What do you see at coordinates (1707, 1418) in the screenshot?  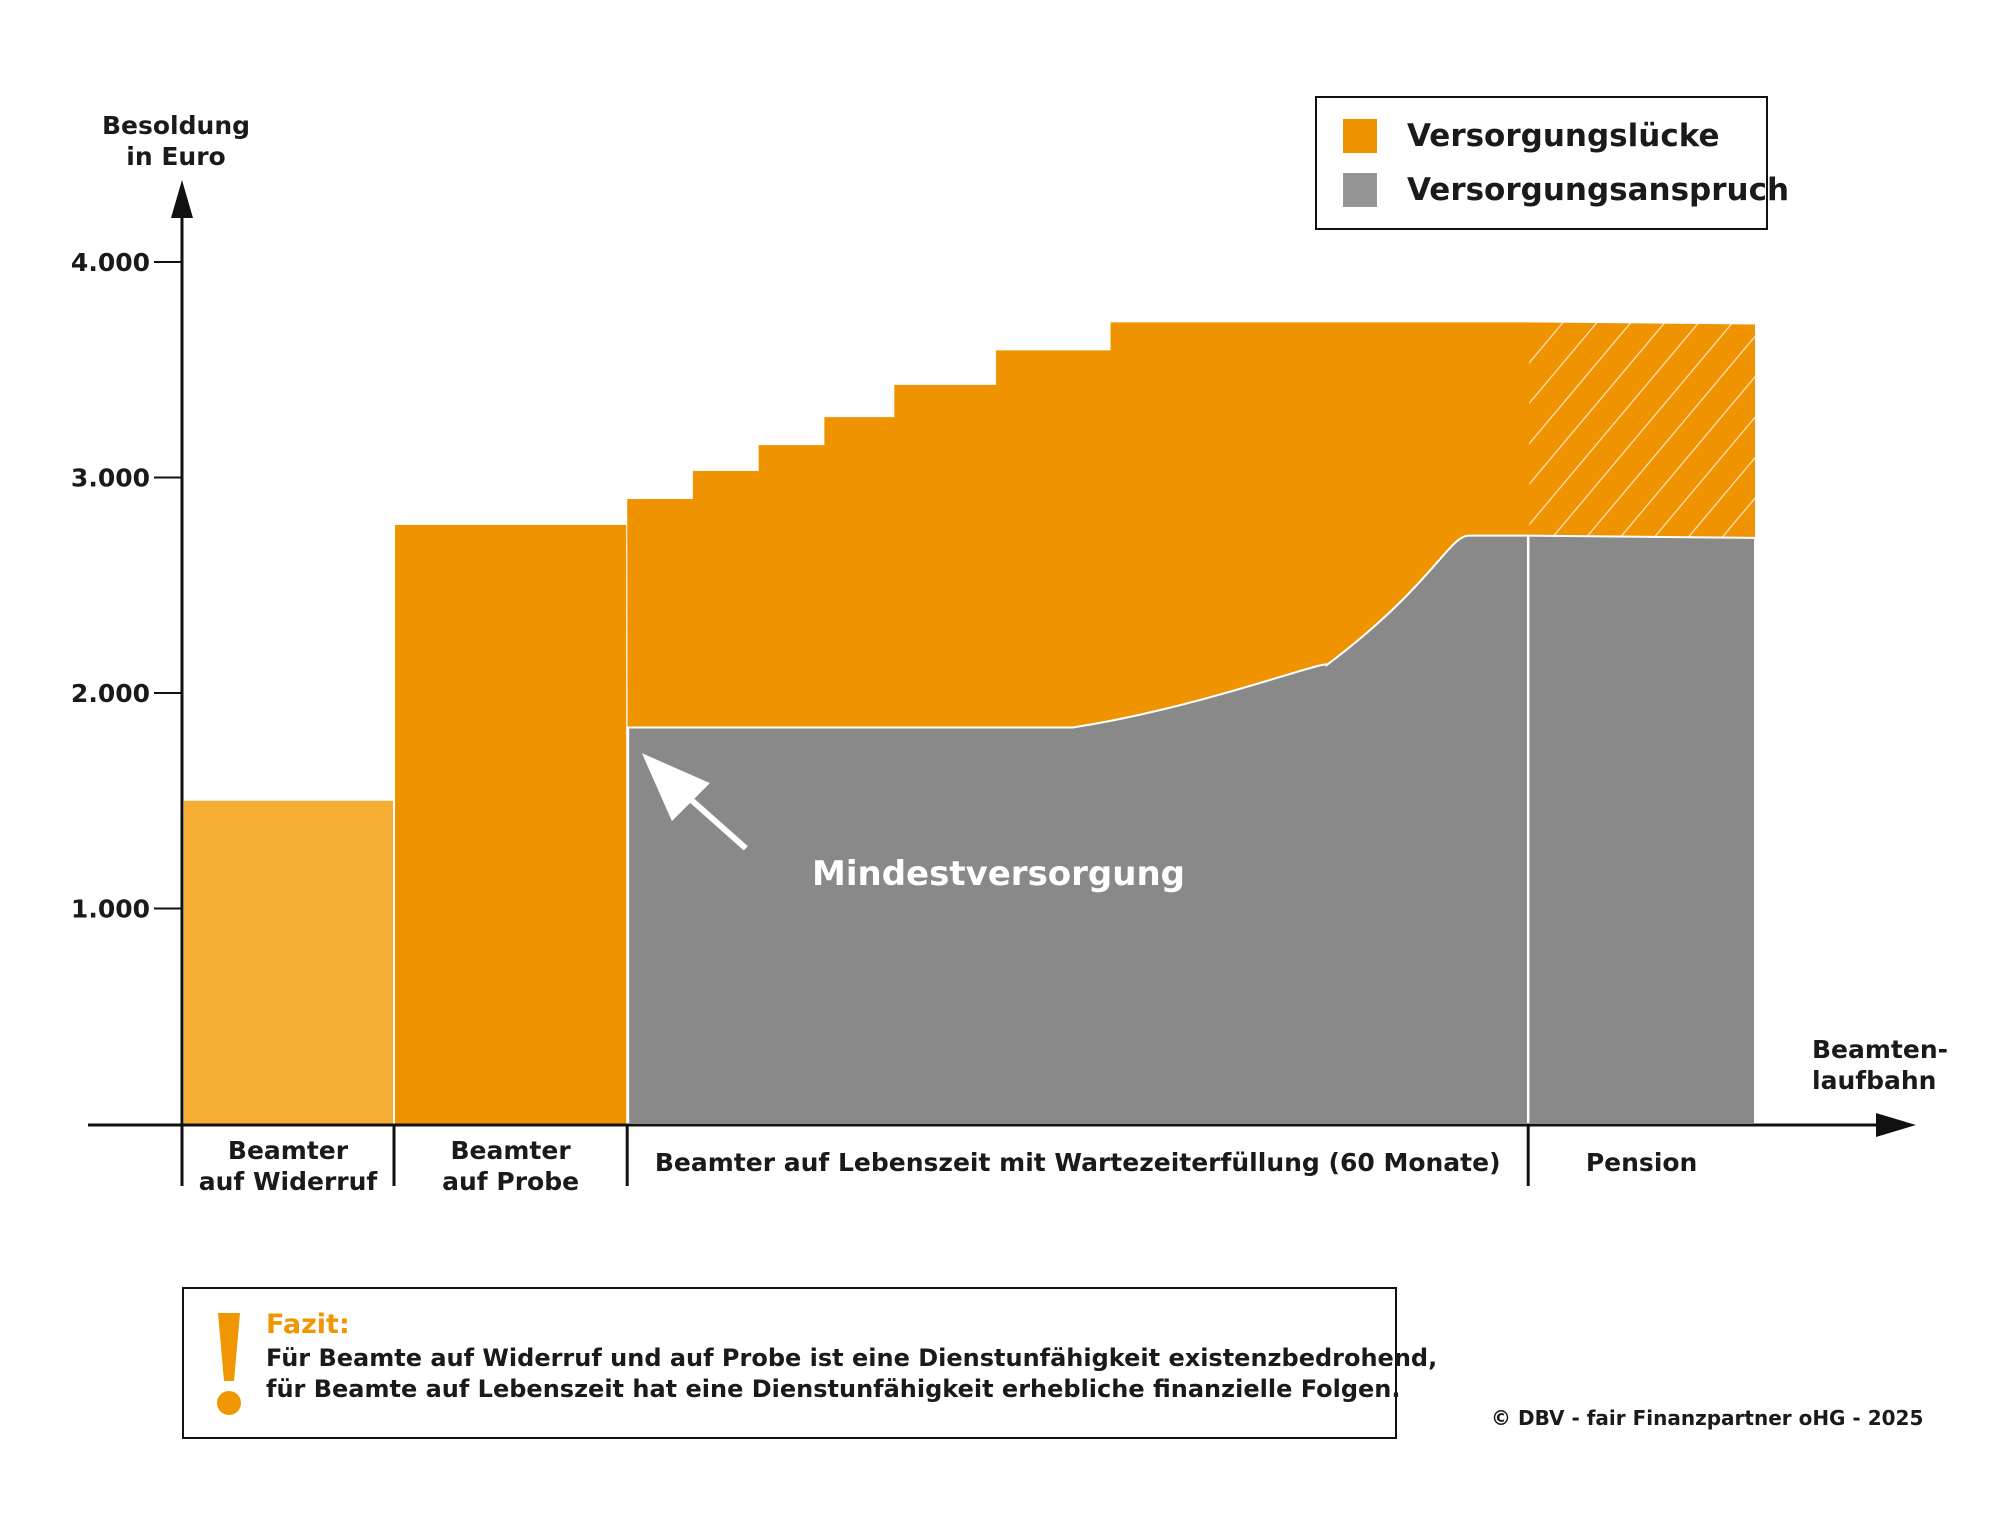 I see `copyright: © DBV - fair Finanzpartner oHG - 2025` at bounding box center [1707, 1418].